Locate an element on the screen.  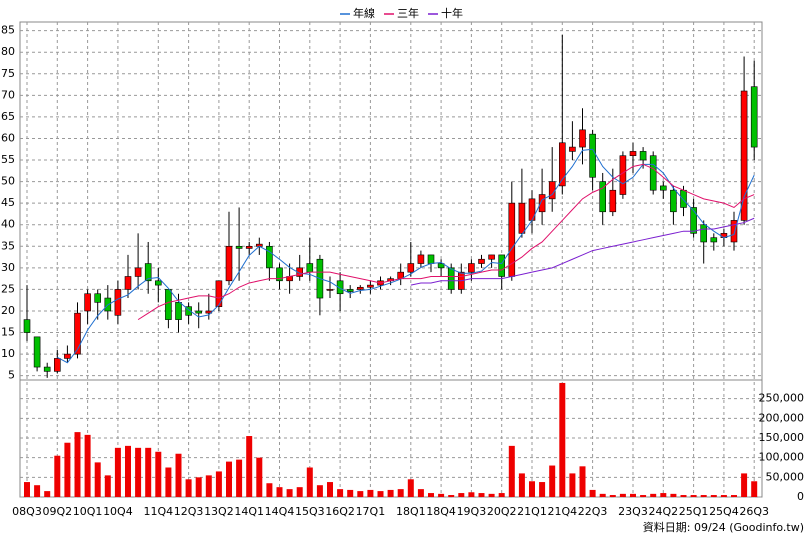
y-tick-label: 40 is located at coordinates (8, 224).